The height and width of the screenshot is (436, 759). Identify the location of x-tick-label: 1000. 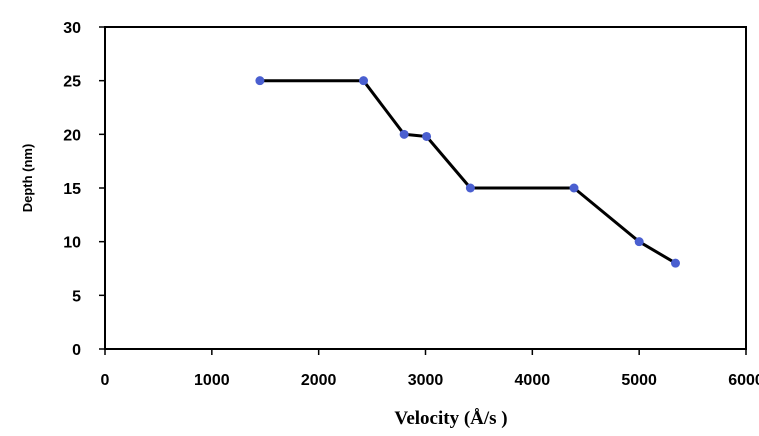
(212, 380).